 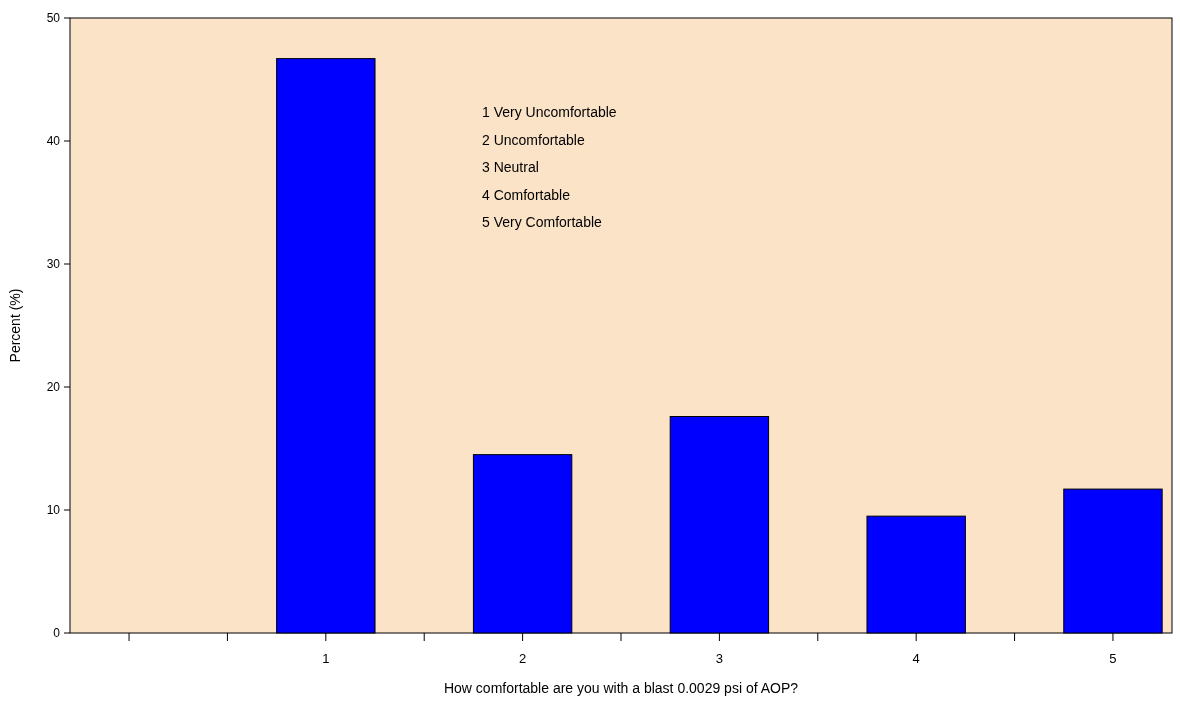 What do you see at coordinates (53, 18) in the screenshot?
I see `y-tick-label: 50` at bounding box center [53, 18].